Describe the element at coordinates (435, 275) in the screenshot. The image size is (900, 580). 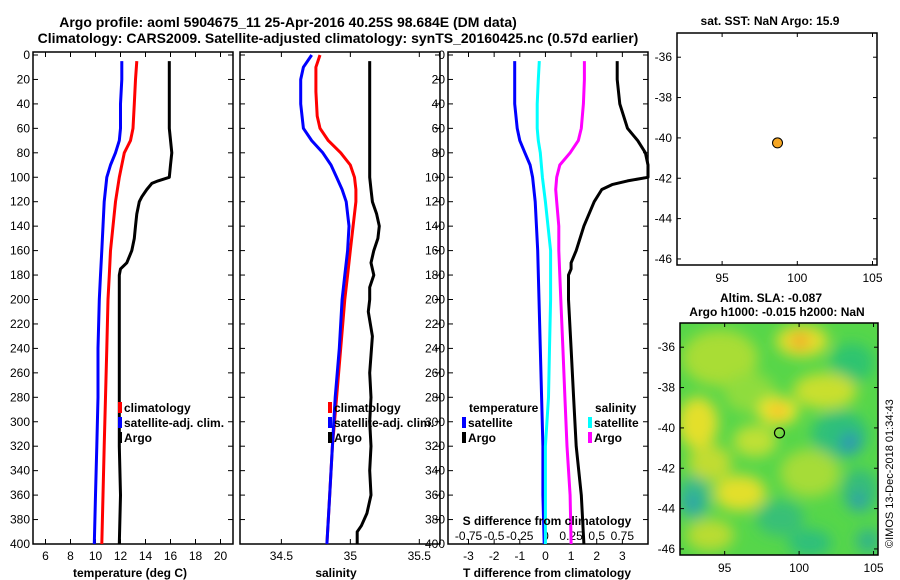
I see `depth-tick-label: 180` at that location.